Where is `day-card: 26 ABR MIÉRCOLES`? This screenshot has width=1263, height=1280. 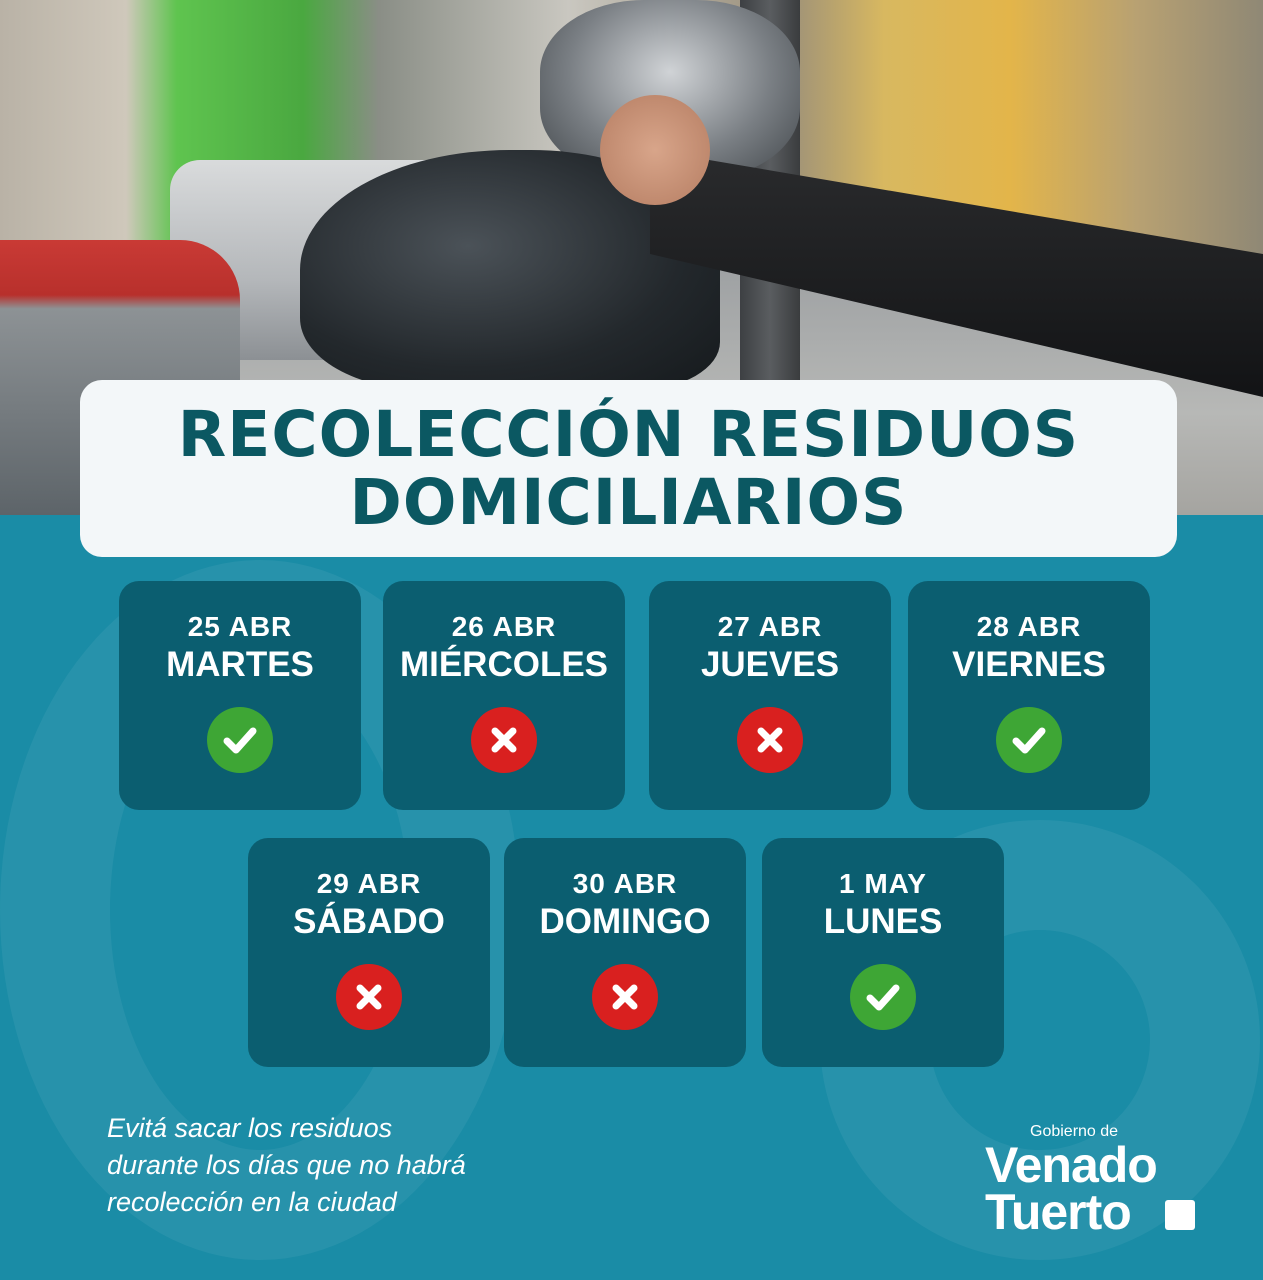 day-card: 26 ABR MIÉRCOLES is located at coordinates (504, 695).